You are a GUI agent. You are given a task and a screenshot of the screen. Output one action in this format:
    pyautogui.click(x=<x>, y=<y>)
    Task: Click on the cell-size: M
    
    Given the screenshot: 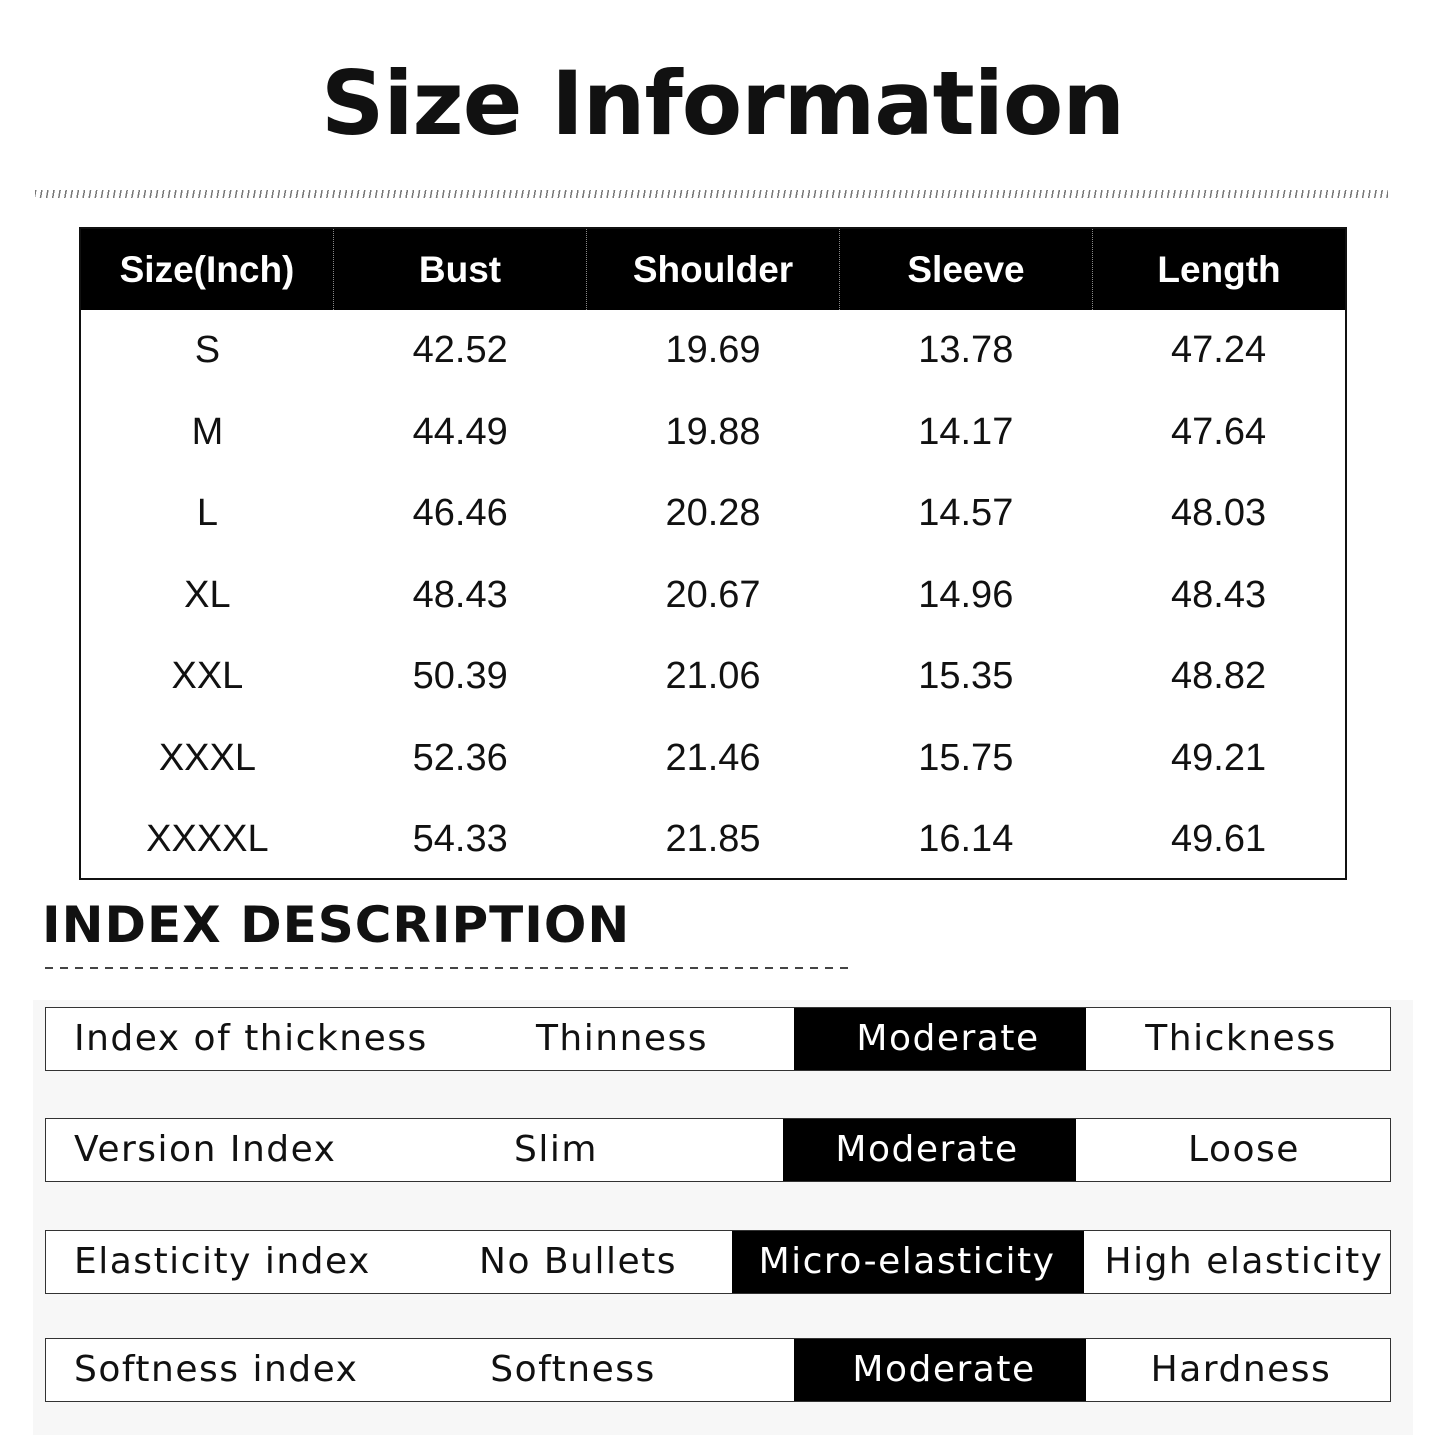 What is the action you would take?
    pyautogui.click(x=207, y=431)
    